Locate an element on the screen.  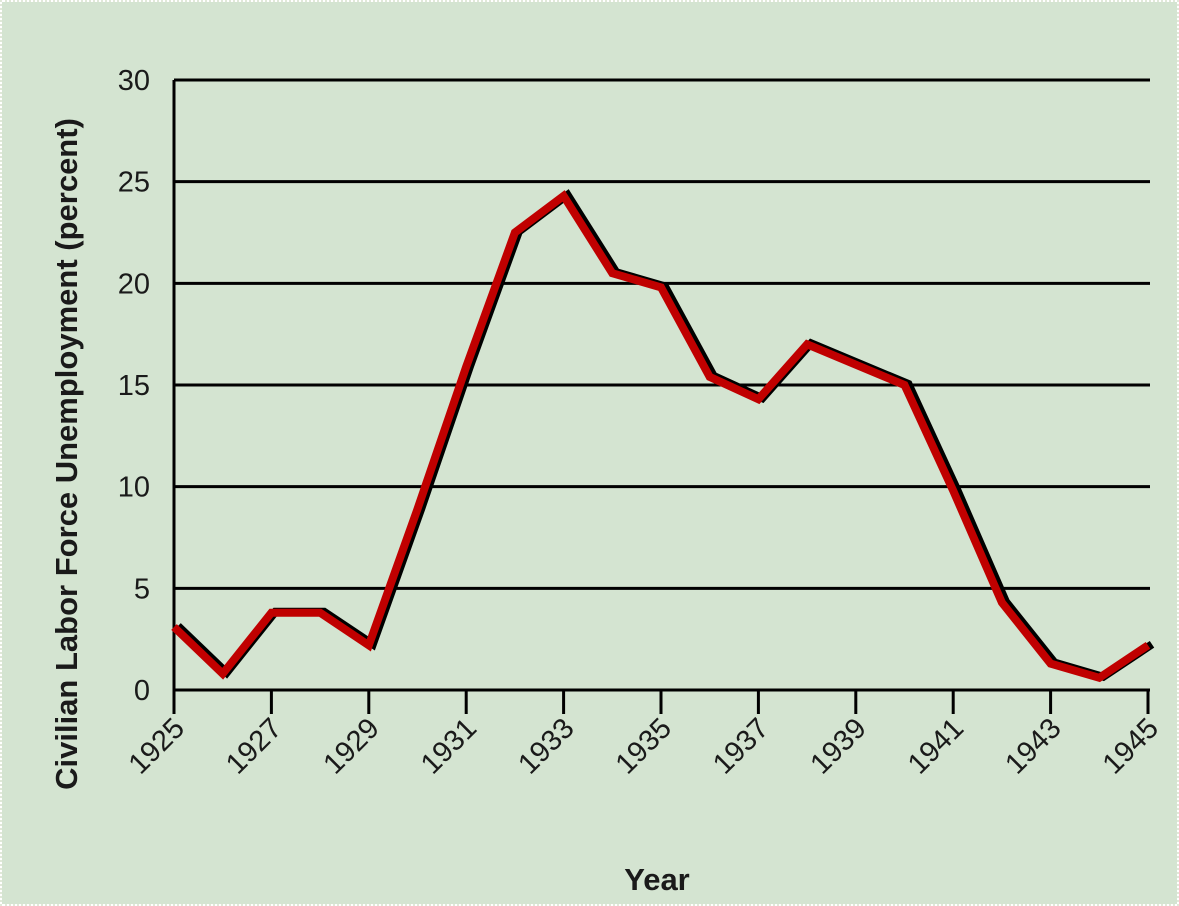
y-tick-labels: 0 5 10 15 20 25 30 is located at coordinates (134, 386).